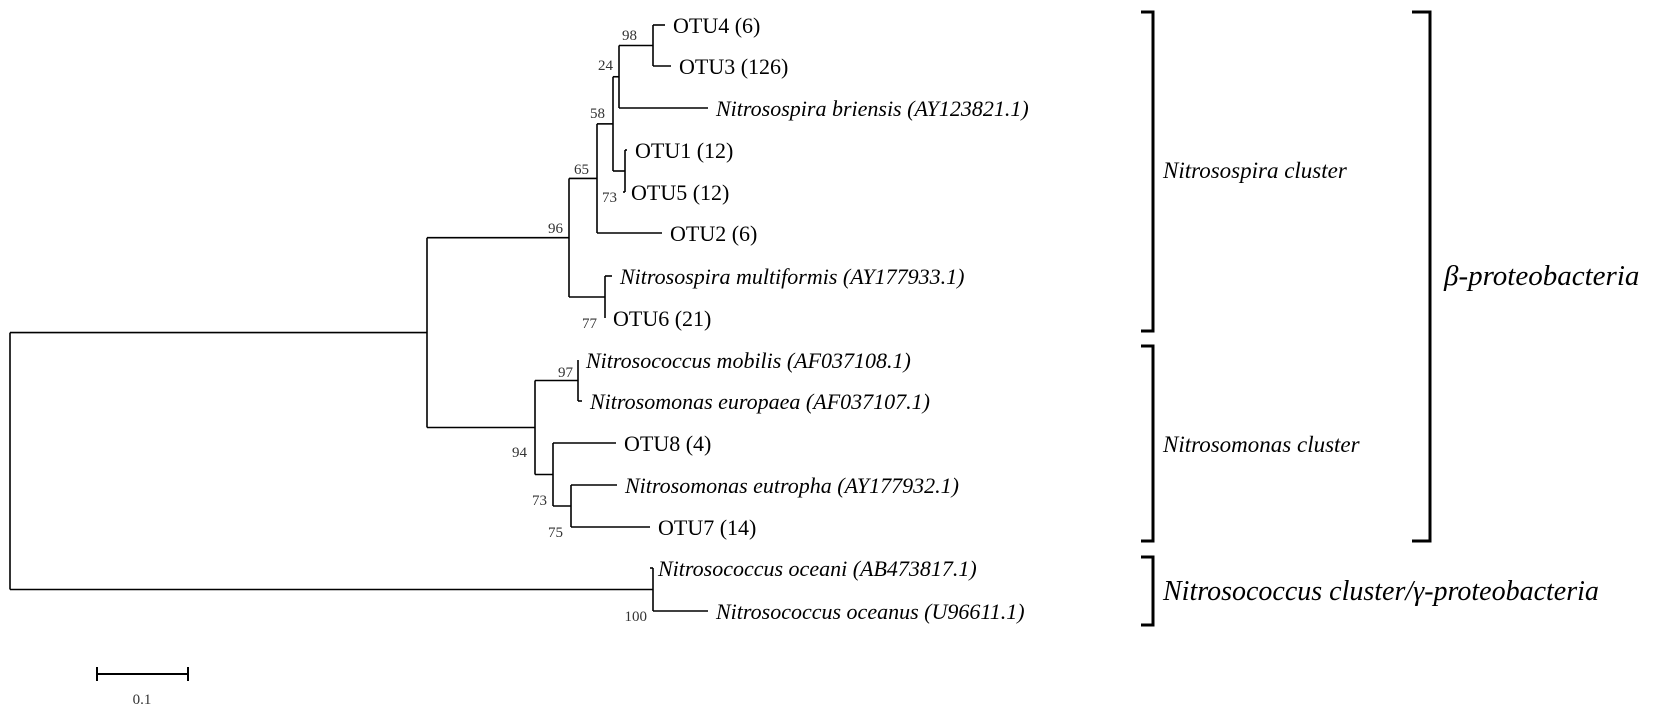  Describe the element at coordinates (590, 324) in the screenshot. I see `bootstrap-multiformis-otu6: 77` at that location.